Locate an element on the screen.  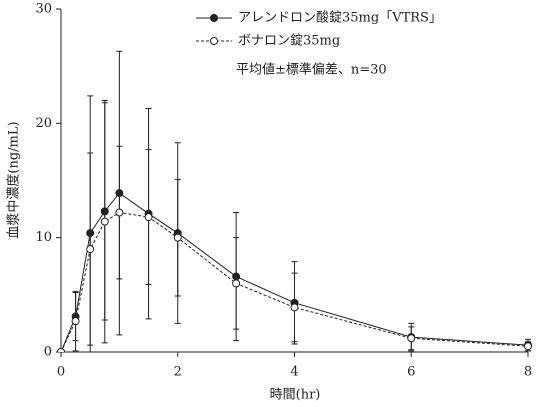
y-axis-label: 血漿中濃度(ng/mL) is located at coordinates (14, 179).